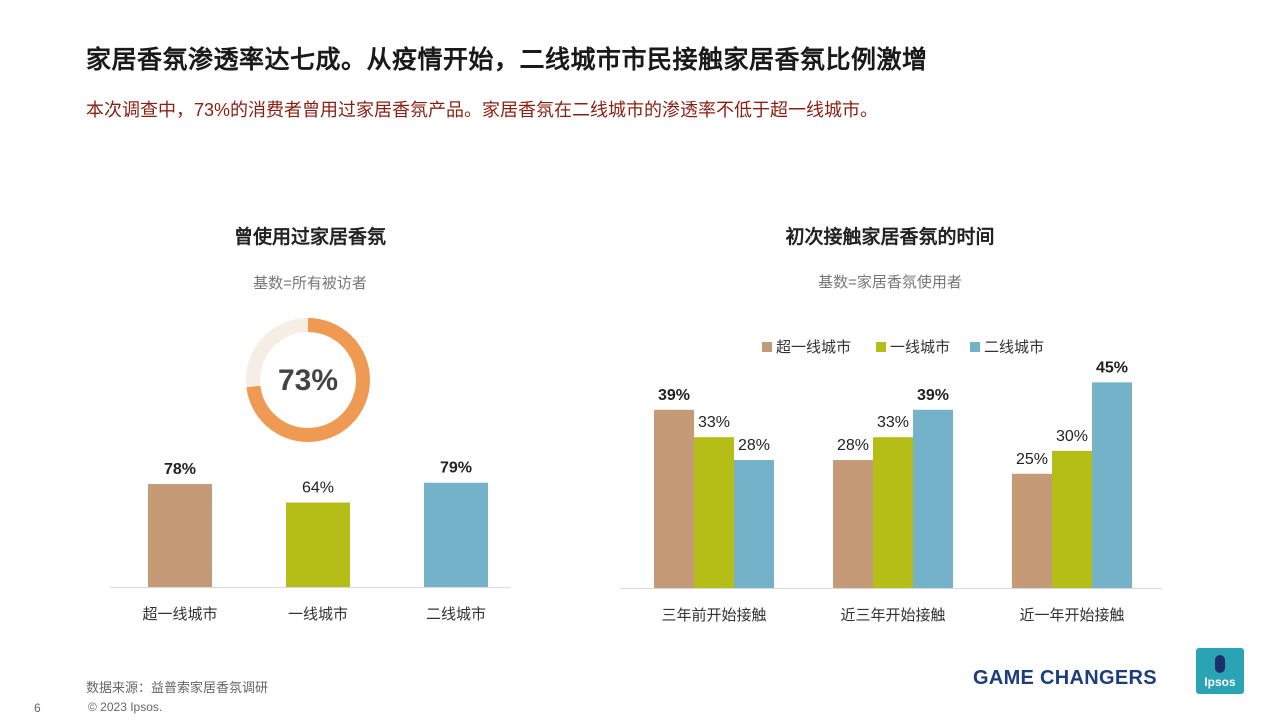 The image size is (1280, 720). I want to click on ipsos-logo: Ipsos, so click(1220, 671).